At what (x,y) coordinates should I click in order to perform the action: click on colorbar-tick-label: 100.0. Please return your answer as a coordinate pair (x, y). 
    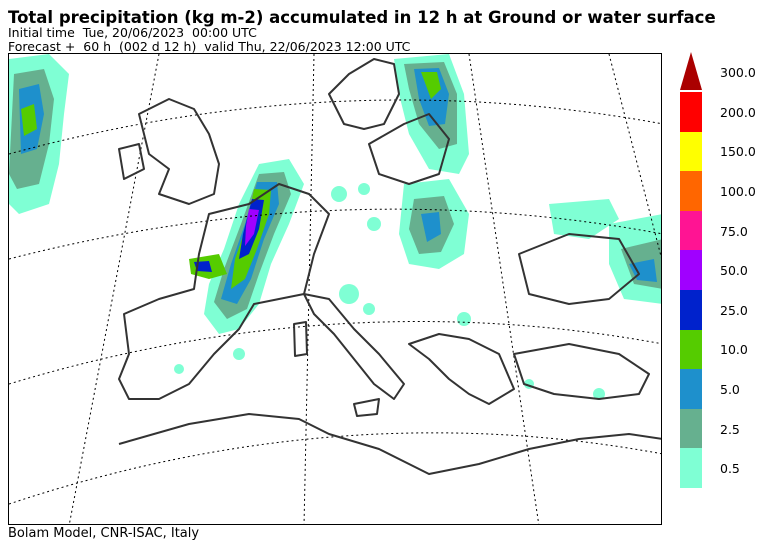
    Looking at the image, I should click on (738, 191).